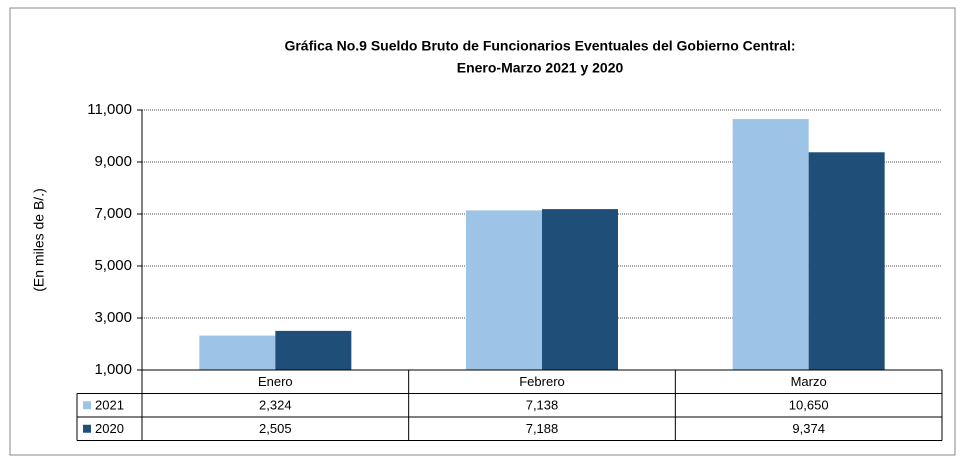  What do you see at coordinates (809, 381) in the screenshot?
I see `x-tick-label: Marzo` at bounding box center [809, 381].